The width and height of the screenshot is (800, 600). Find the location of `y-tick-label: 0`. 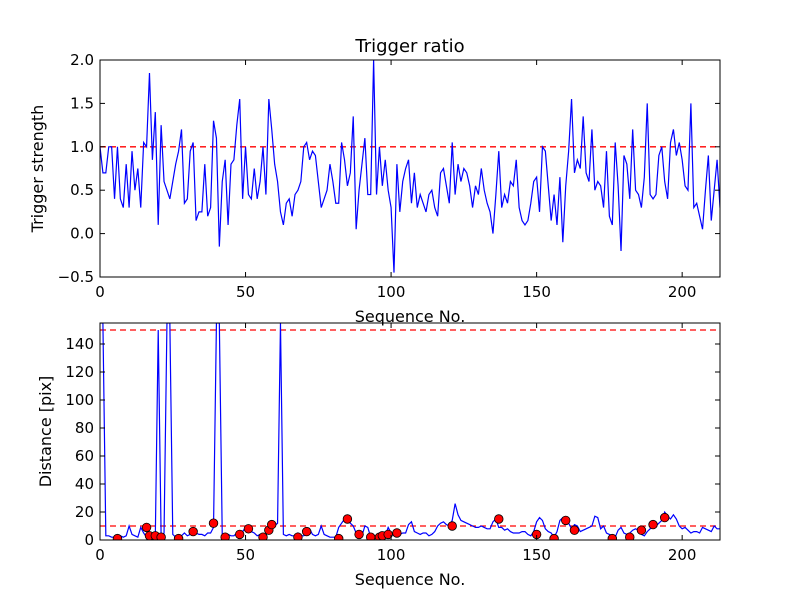

y-tick-label: 0 is located at coordinates (89, 540).